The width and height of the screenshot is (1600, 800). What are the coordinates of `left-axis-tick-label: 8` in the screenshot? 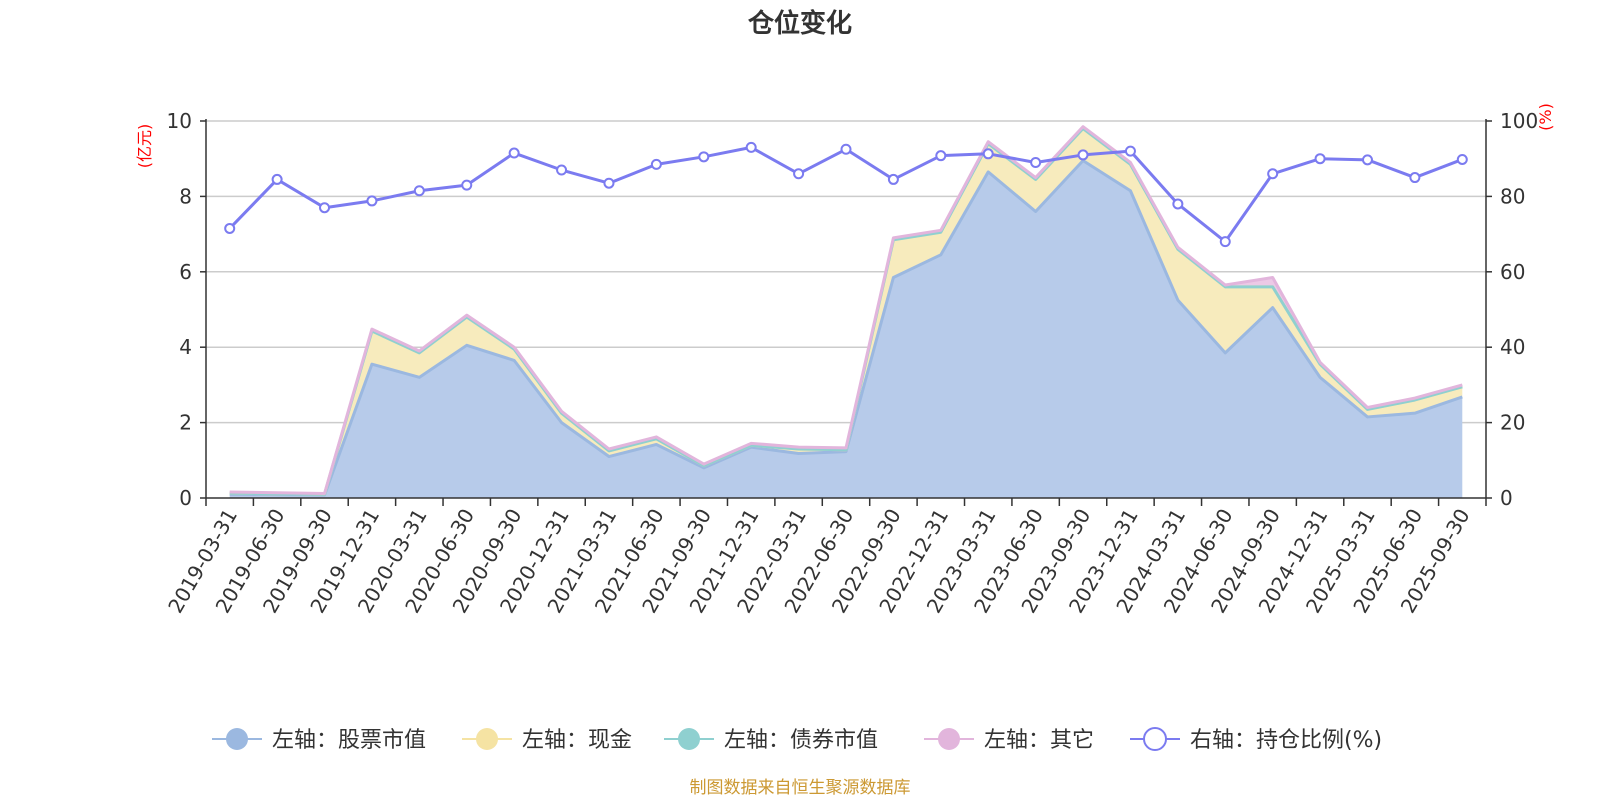 It's located at (185, 196).